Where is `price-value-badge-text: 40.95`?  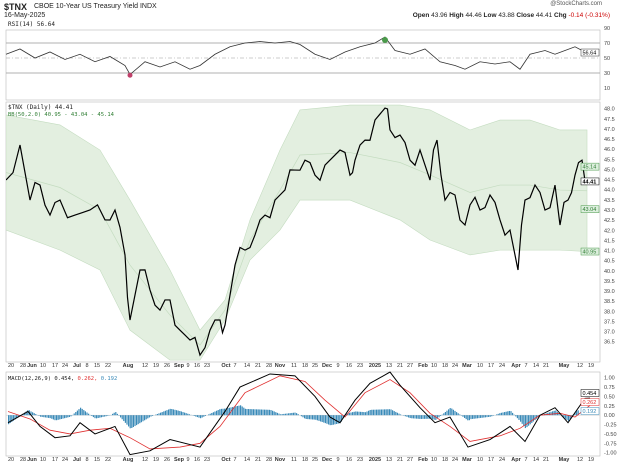
price-value-badge-text: 40.95 is located at coordinates (590, 253).